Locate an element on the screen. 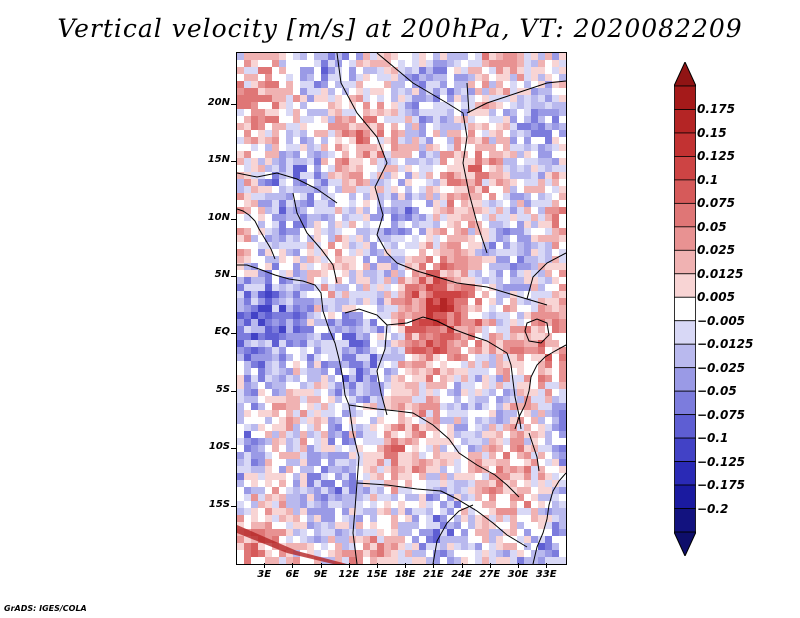 The image size is (800, 618). colorbar-label: −0.2 is located at coordinates (713, 508).